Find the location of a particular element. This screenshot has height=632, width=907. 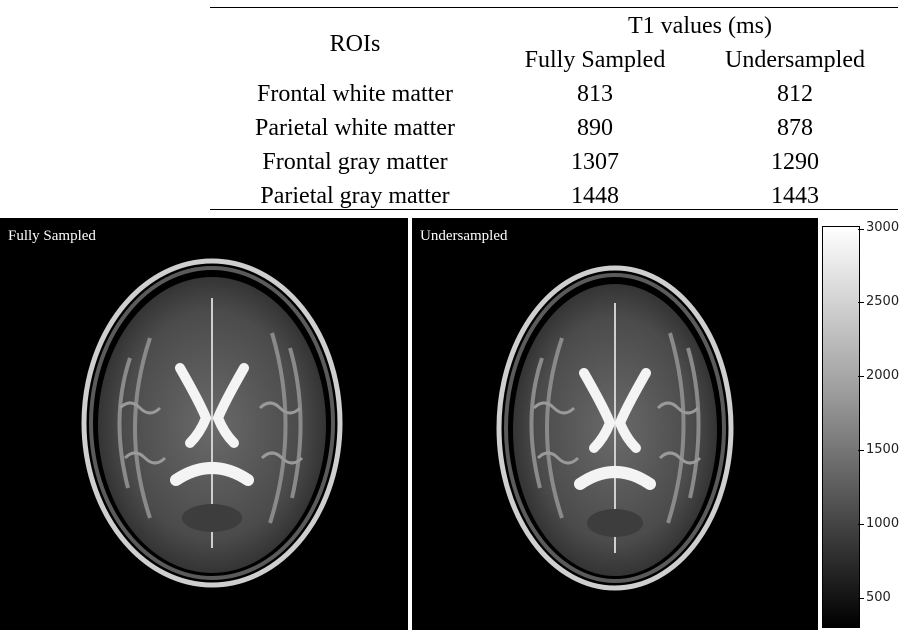

table-top-rule is located at coordinates (554, 7).